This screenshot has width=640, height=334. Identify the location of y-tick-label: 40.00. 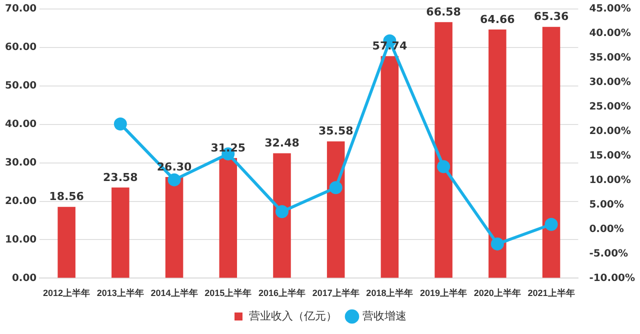
(20, 124).